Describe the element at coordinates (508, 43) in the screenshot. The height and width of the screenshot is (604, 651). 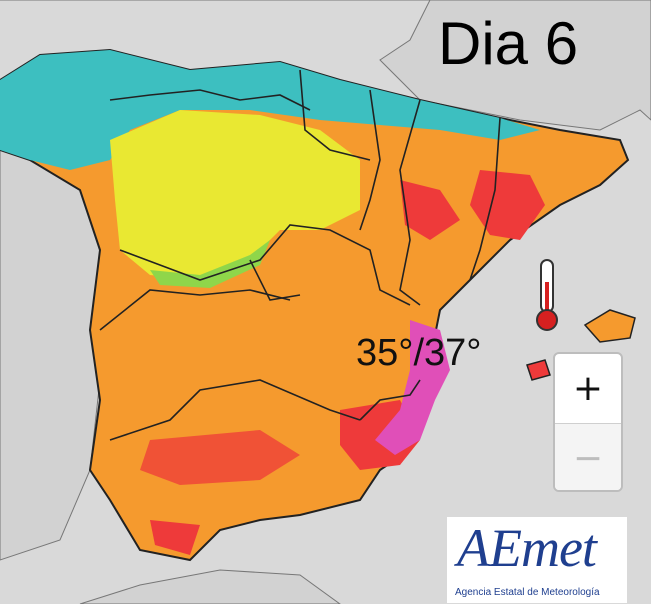
I see `day-title: Dia 6` at that location.